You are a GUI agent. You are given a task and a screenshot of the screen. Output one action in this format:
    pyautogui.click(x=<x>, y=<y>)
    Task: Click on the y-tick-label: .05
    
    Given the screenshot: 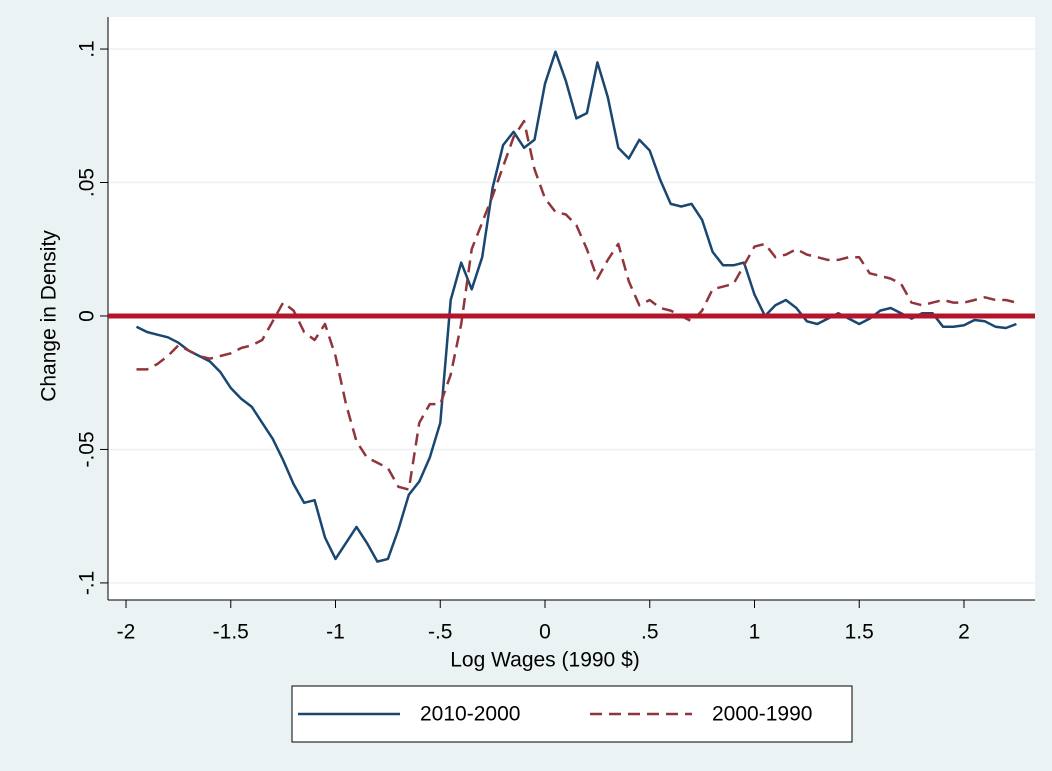 What is the action you would take?
    pyautogui.click(x=87, y=182)
    